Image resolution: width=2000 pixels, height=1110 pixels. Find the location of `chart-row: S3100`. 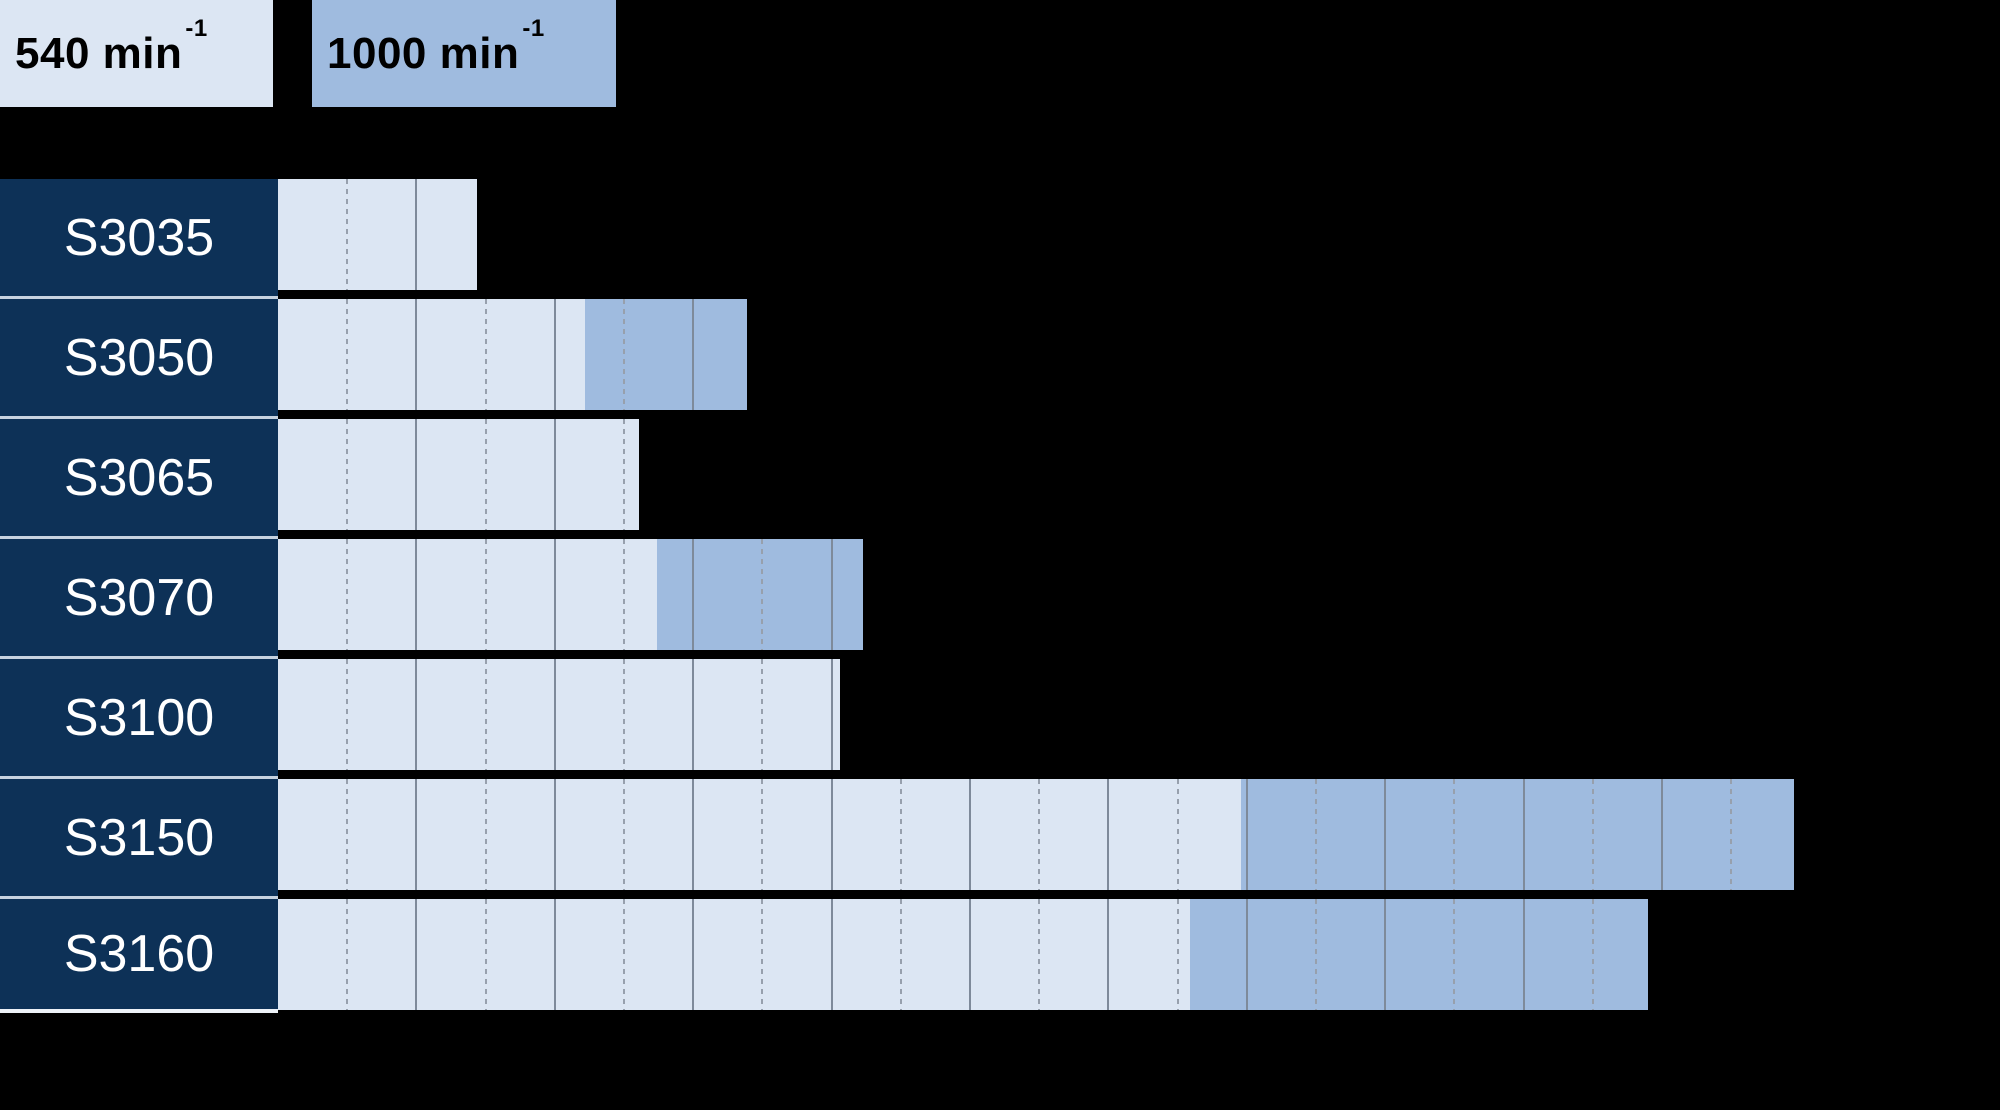

chart-row: S3100 is located at coordinates (897, 719).